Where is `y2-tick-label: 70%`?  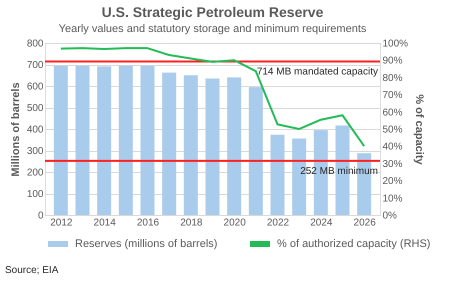 y2-tick-label: 70% is located at coordinates (392, 96).